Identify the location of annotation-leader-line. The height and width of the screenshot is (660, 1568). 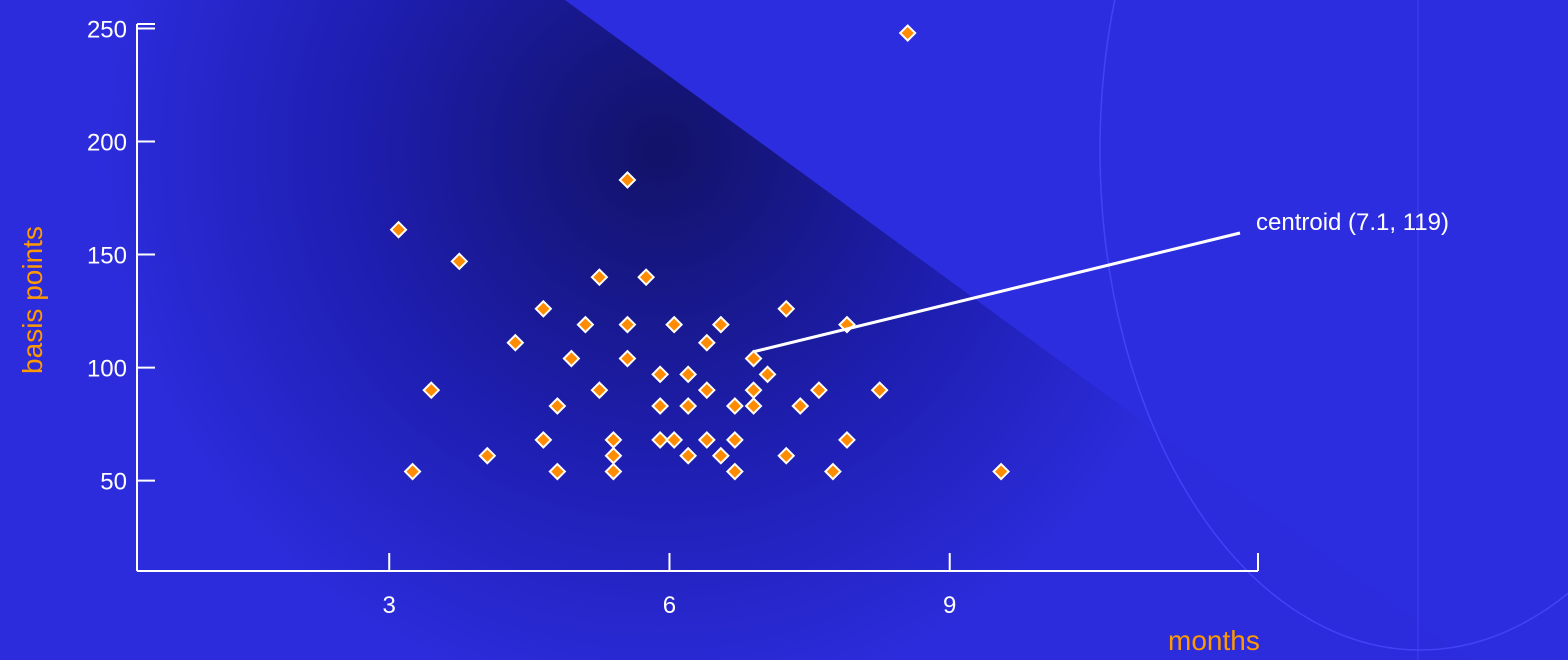
(997, 292).